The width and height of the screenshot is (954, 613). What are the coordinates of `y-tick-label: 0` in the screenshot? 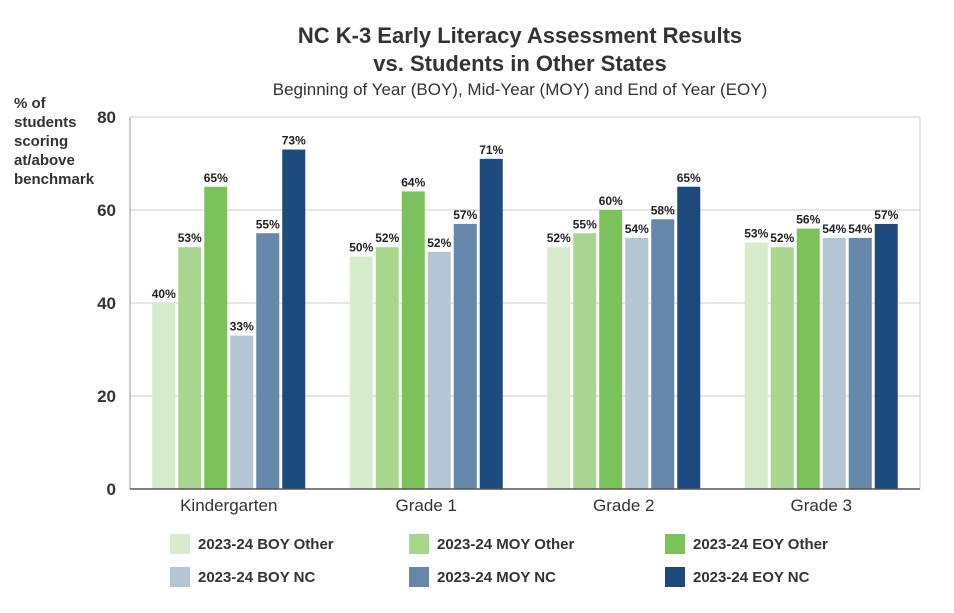 It's located at (111, 489).